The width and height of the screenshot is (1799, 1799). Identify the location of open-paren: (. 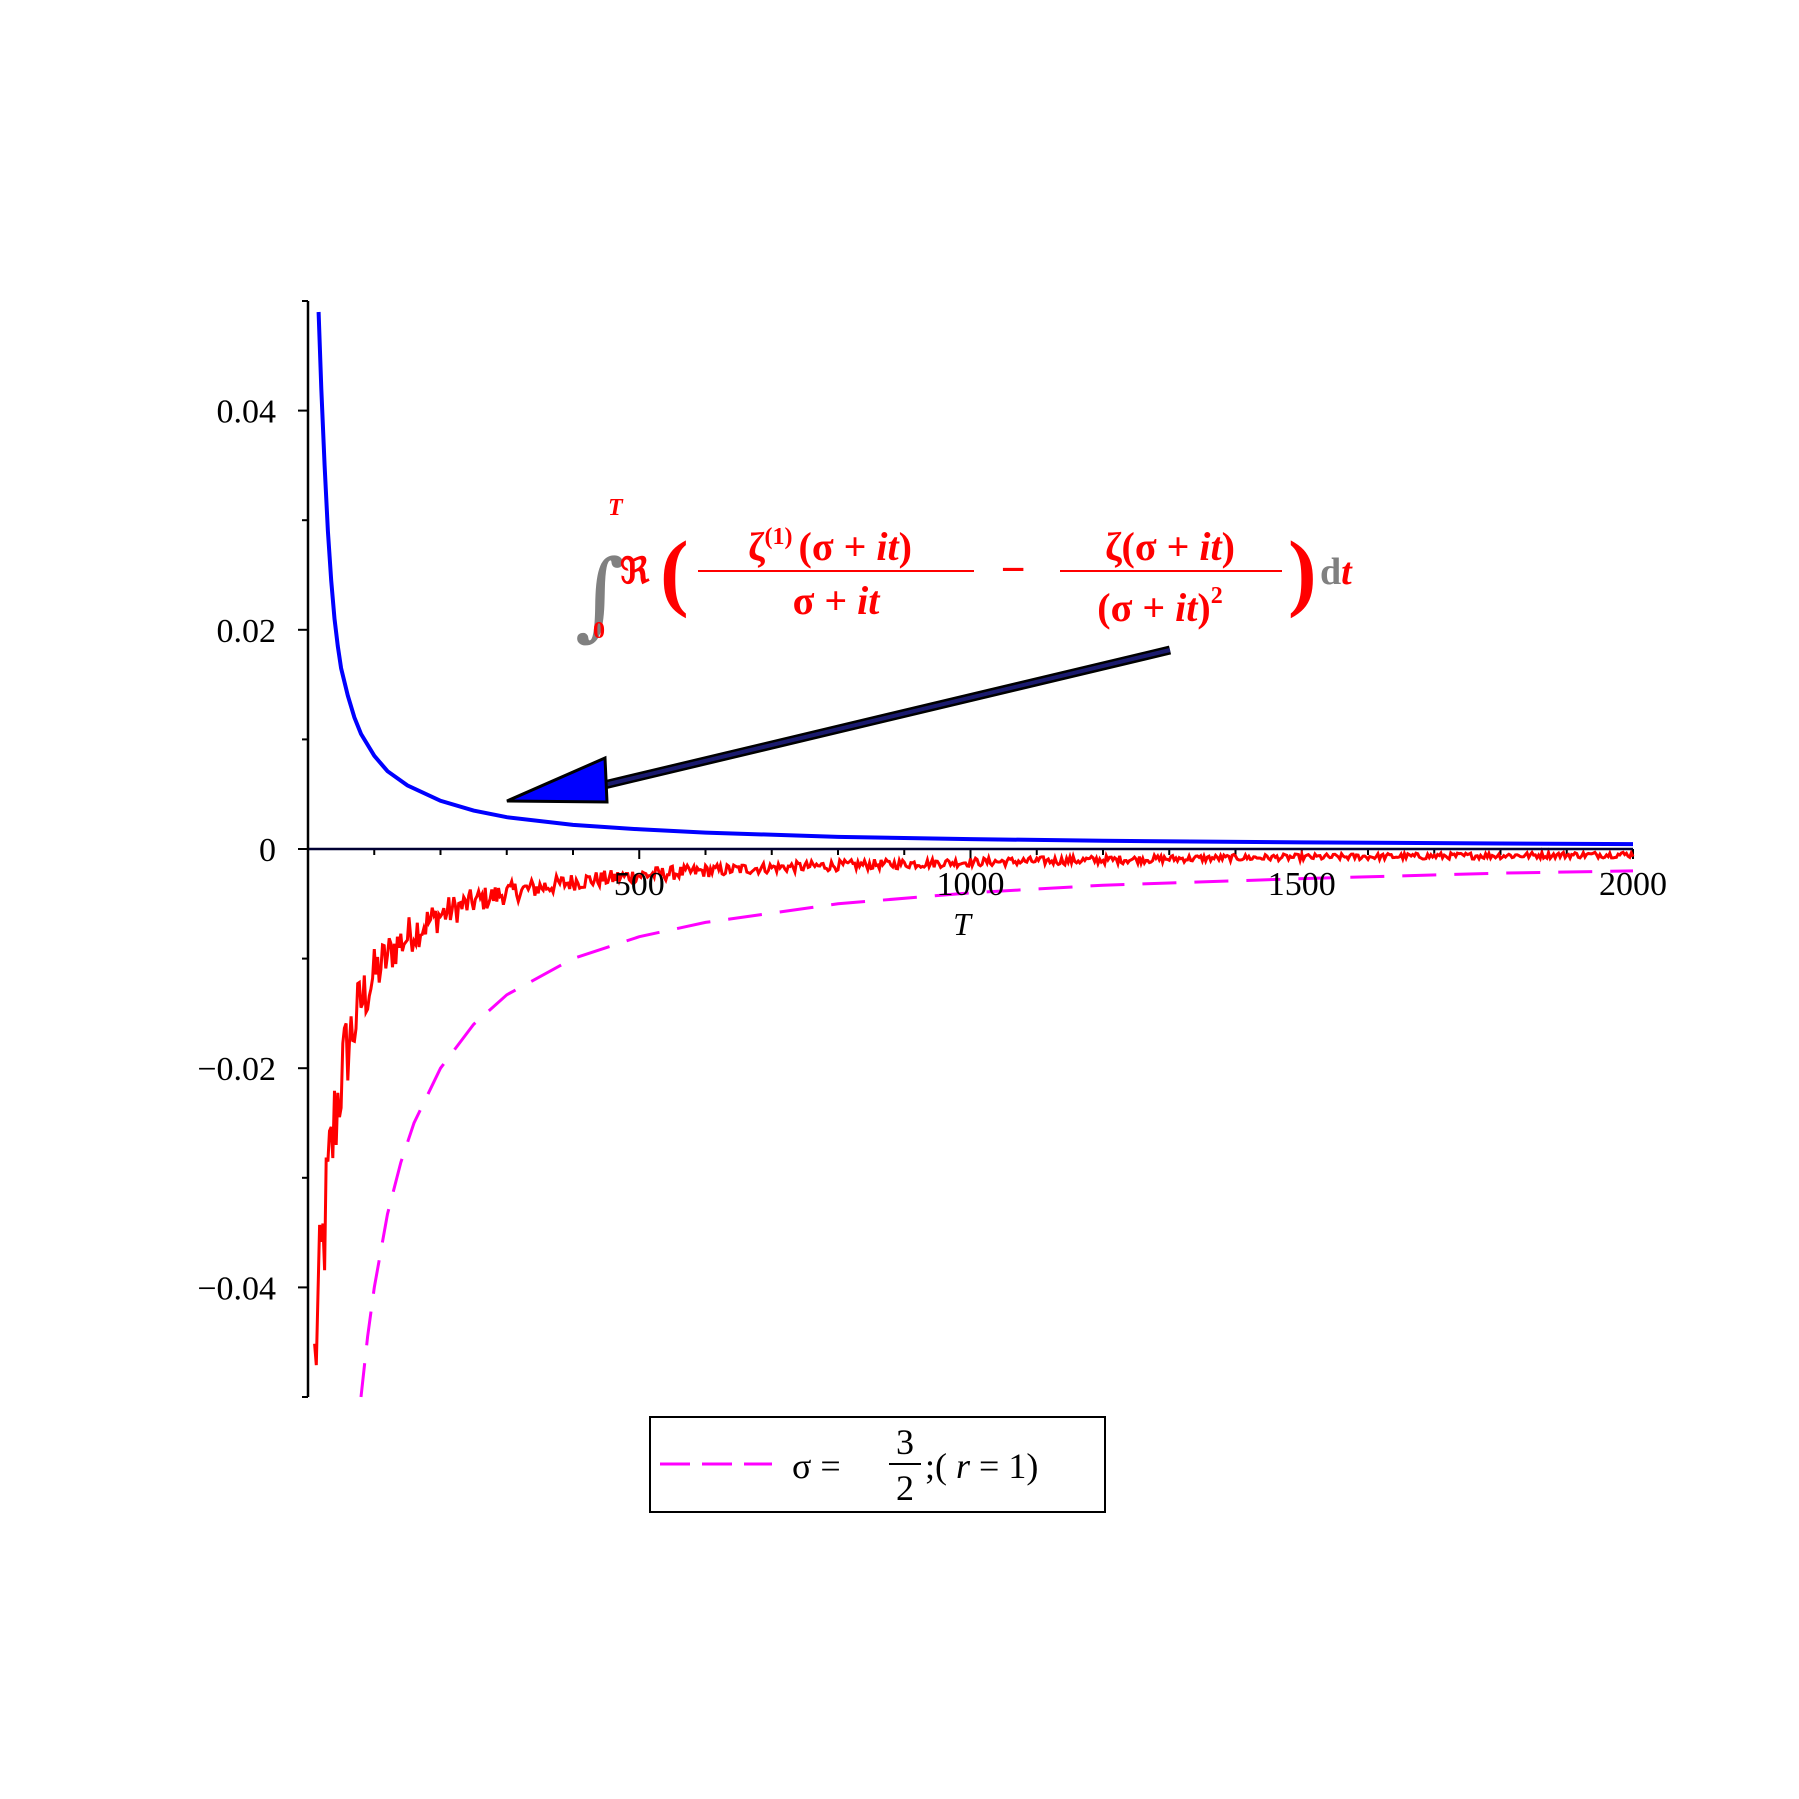
(674, 571).